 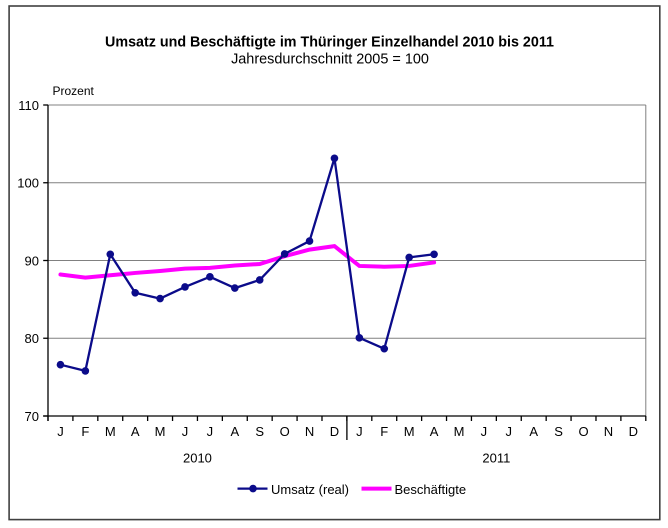 I want to click on svg-text: 70, so click(x=32, y=416).